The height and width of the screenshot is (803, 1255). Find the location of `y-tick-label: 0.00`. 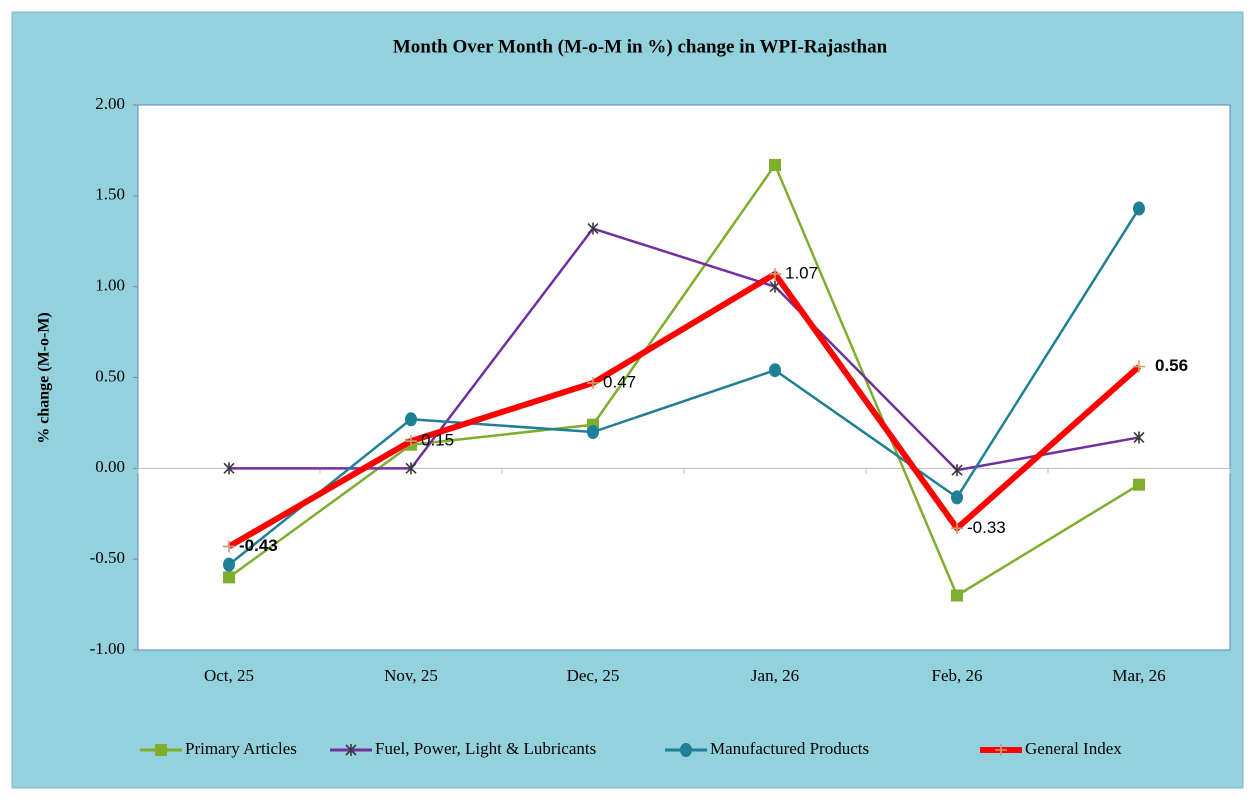

y-tick-label: 0.00 is located at coordinates (110, 466).